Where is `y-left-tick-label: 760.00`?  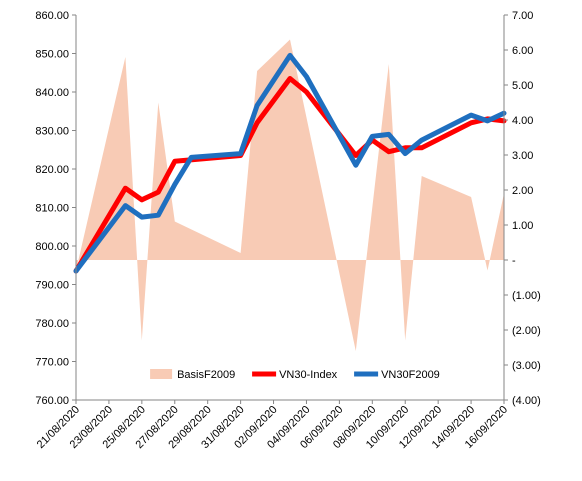
y-left-tick-label: 760.00 is located at coordinates (52, 401).